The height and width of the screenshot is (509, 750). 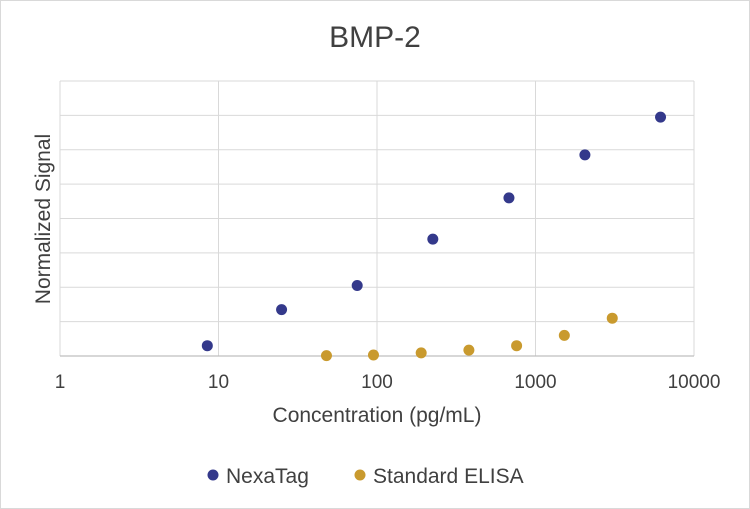 I want to click on legend-marker-nexatag, so click(x=213, y=475).